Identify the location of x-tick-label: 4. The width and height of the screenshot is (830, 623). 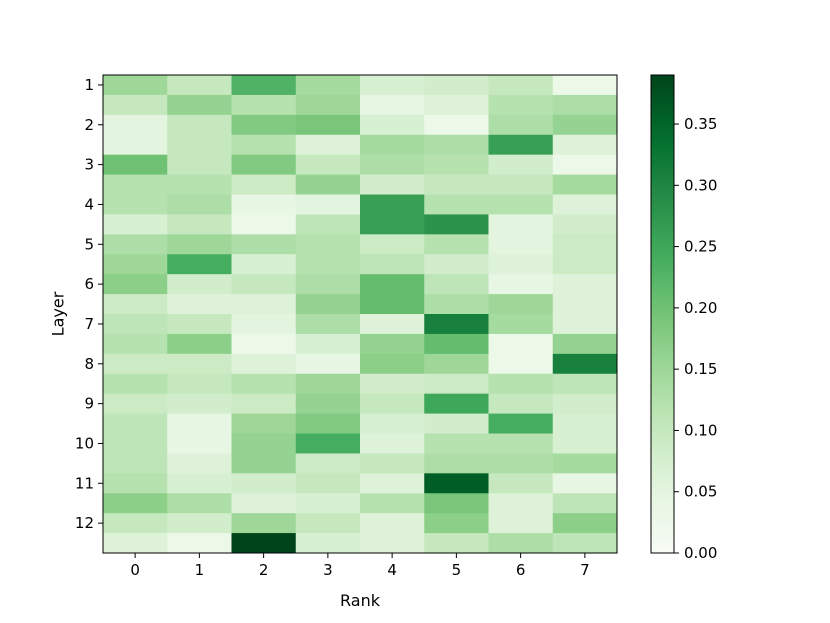
(392, 570).